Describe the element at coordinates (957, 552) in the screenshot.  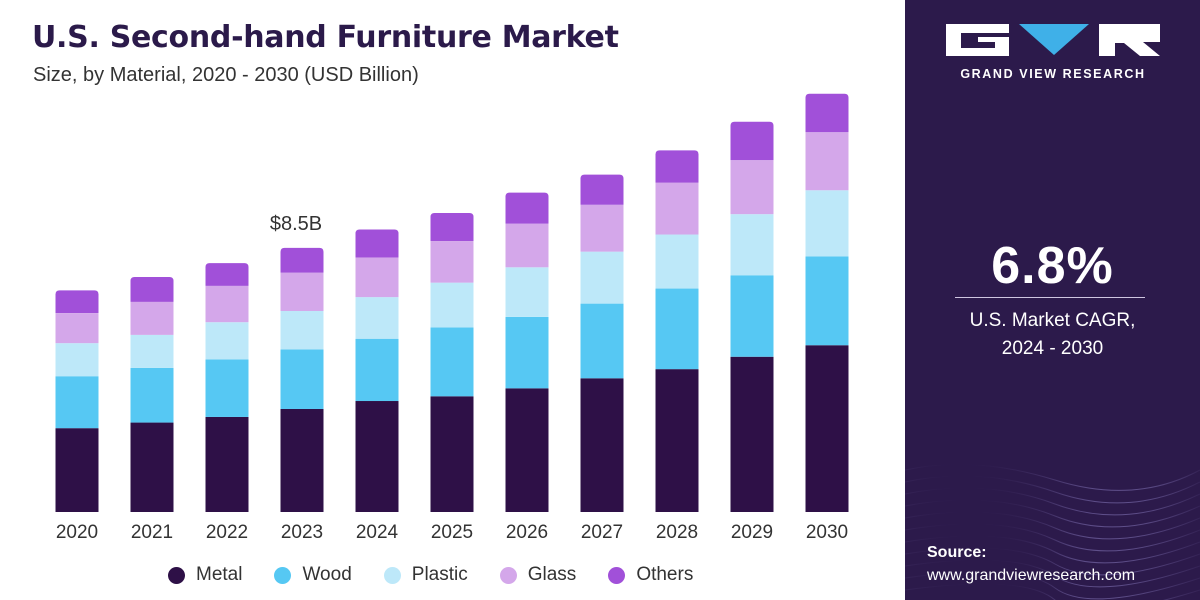
I see `source-title: Source:` at that location.